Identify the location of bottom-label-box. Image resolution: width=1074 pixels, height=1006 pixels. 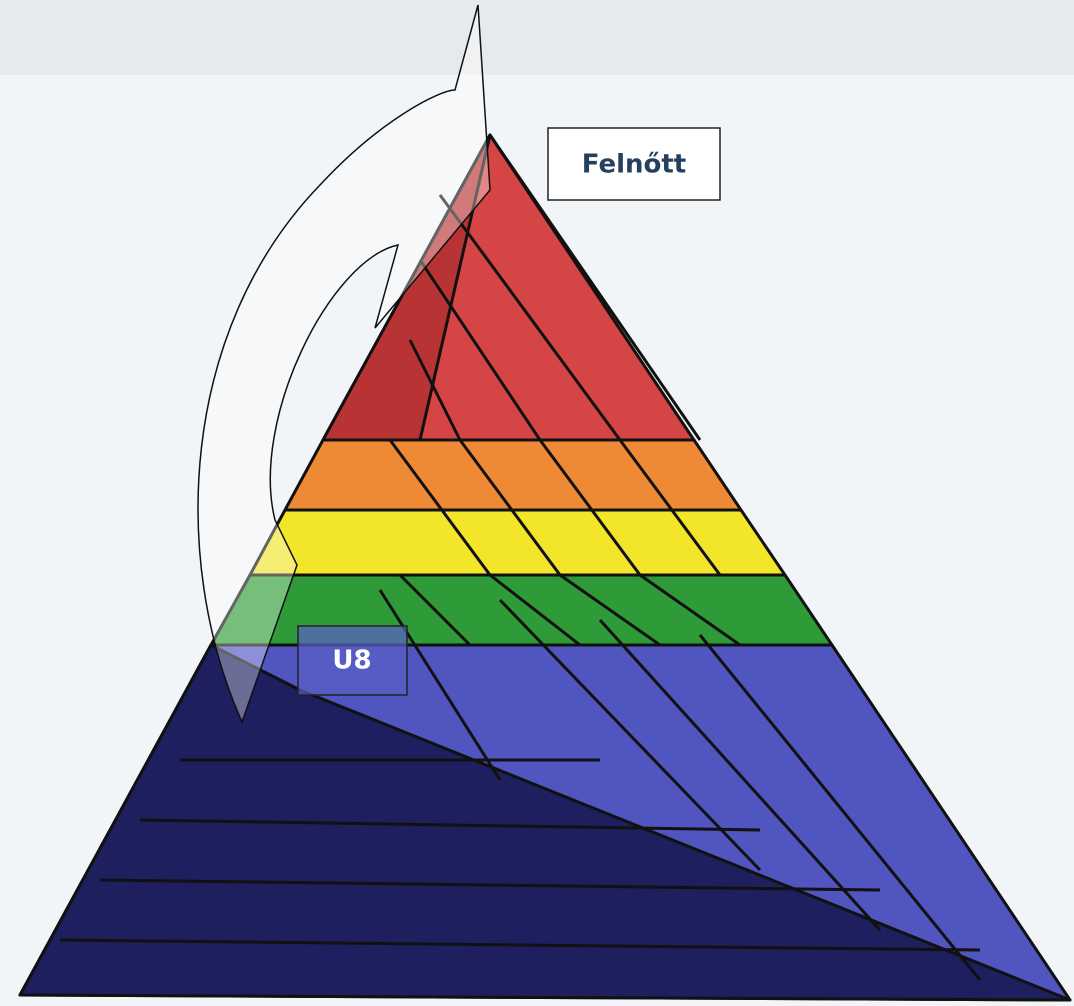
(352, 660).